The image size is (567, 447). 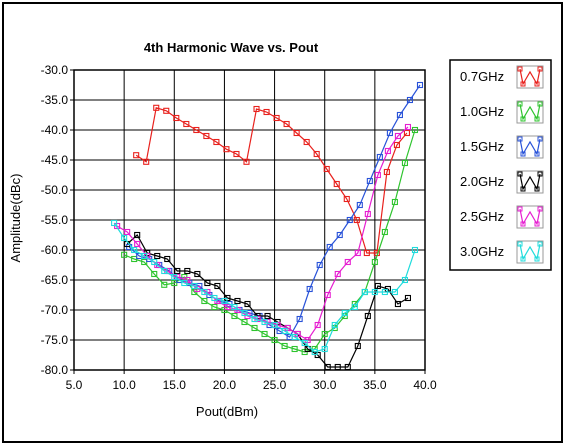 I want to click on legend-label-0.7GHz: 0.7GHz, so click(x=482, y=76).